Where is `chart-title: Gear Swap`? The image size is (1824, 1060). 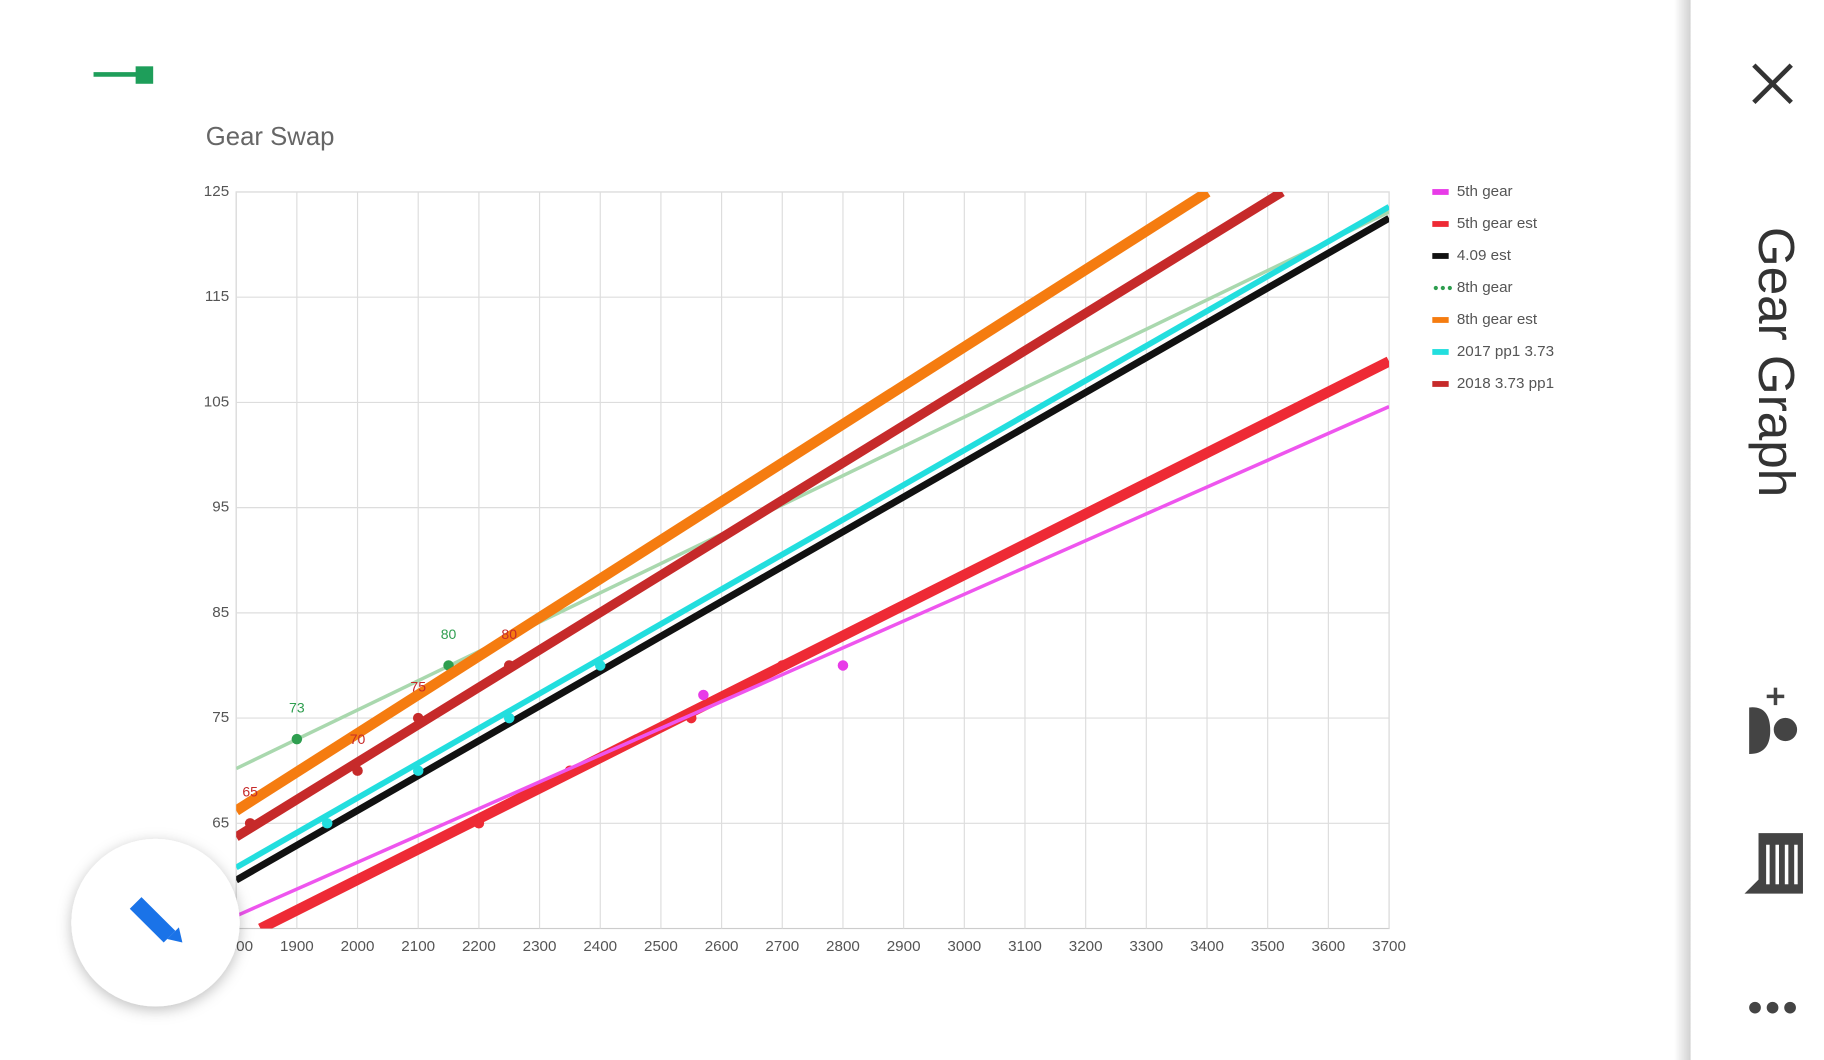 chart-title: Gear Swap is located at coordinates (270, 137).